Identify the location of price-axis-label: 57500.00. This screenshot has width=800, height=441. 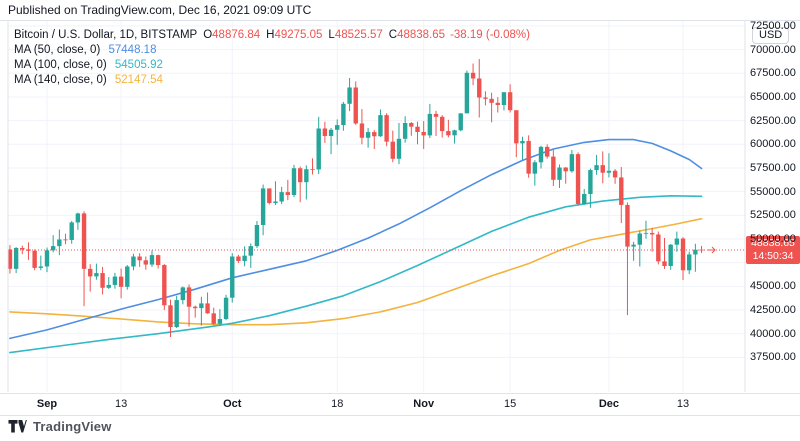
(773, 167).